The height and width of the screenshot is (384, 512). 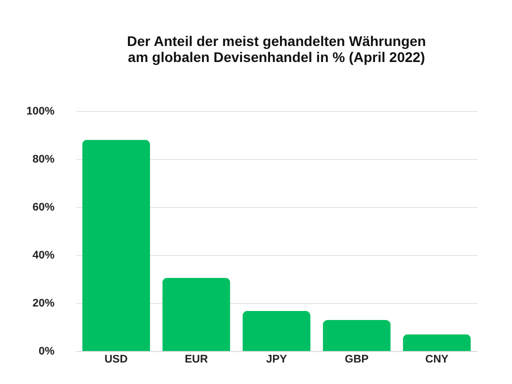 What do you see at coordinates (437, 360) in the screenshot?
I see `x-tick-label: CNY` at bounding box center [437, 360].